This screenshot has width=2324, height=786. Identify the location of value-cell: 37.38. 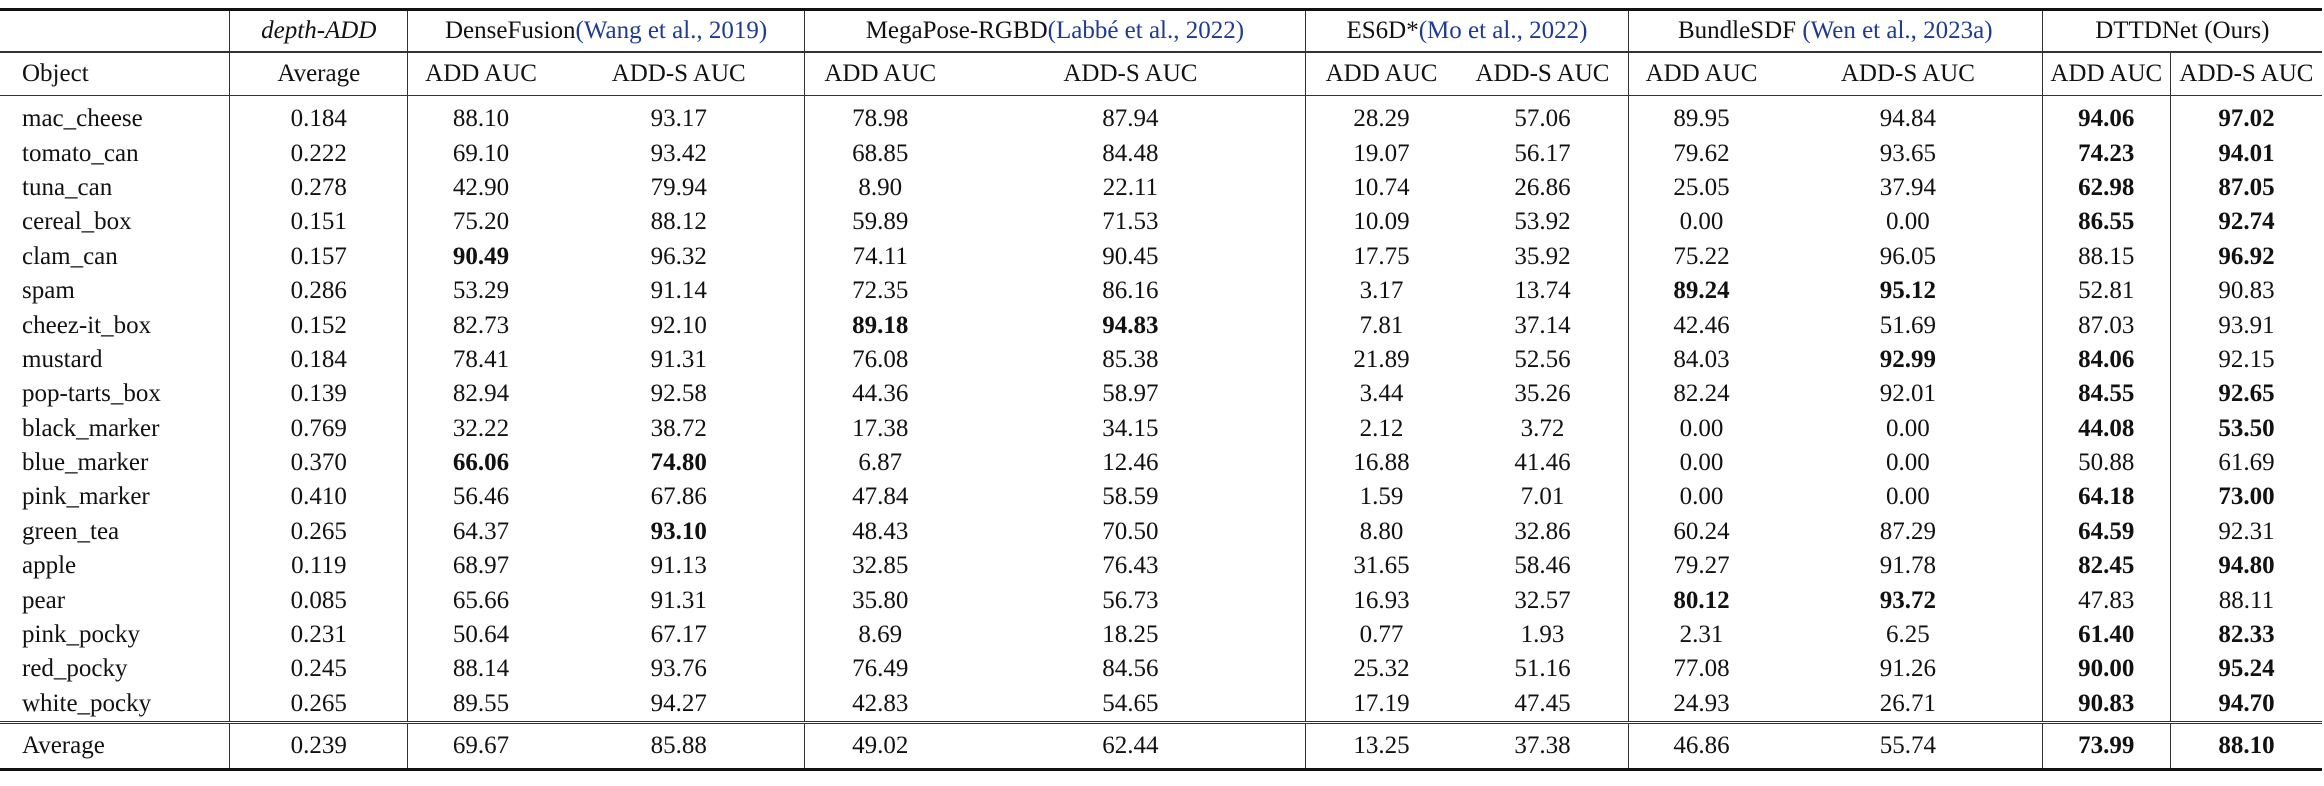
(1543, 746).